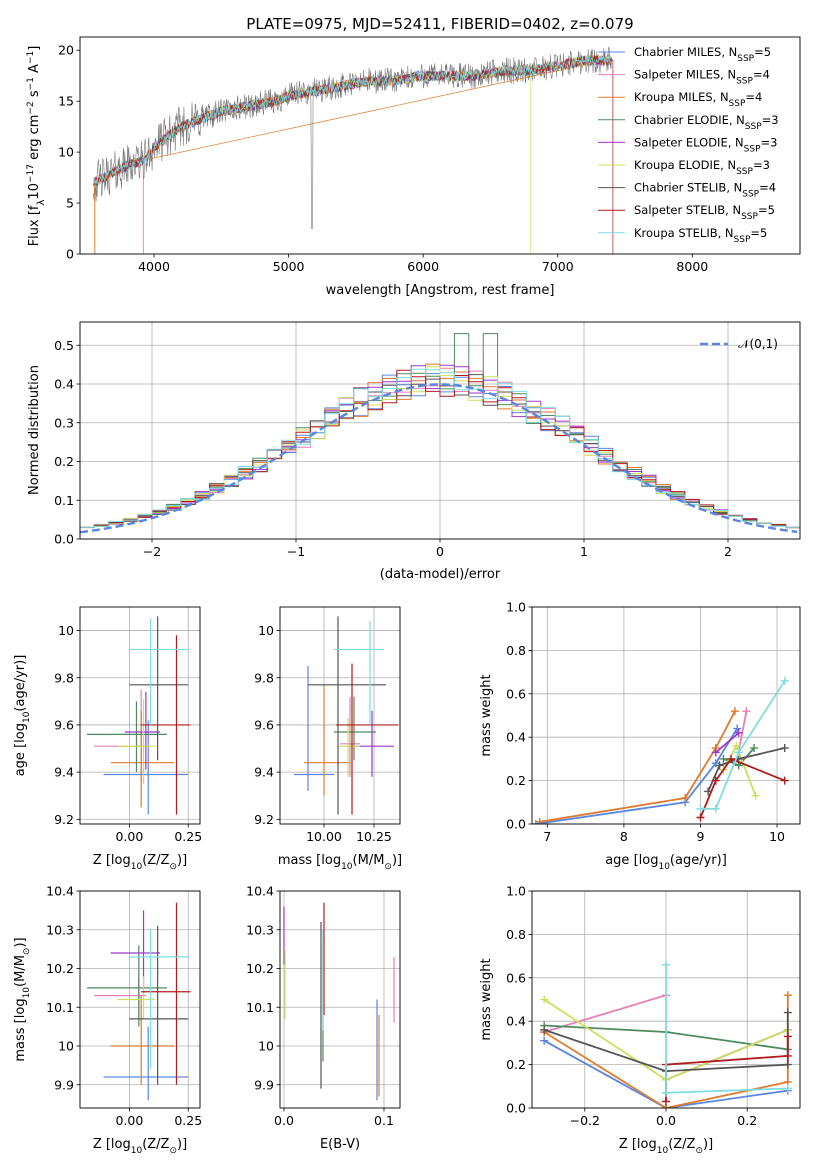  What do you see at coordinates (440, 574) in the screenshot?
I see `x-axis-label: (data-model)/error` at bounding box center [440, 574].